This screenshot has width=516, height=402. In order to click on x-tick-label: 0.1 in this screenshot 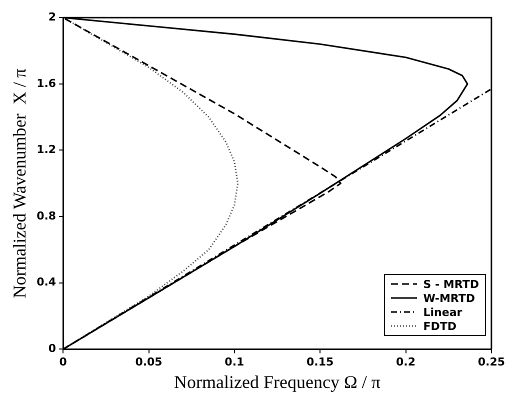, I will do `click(234, 362)`.